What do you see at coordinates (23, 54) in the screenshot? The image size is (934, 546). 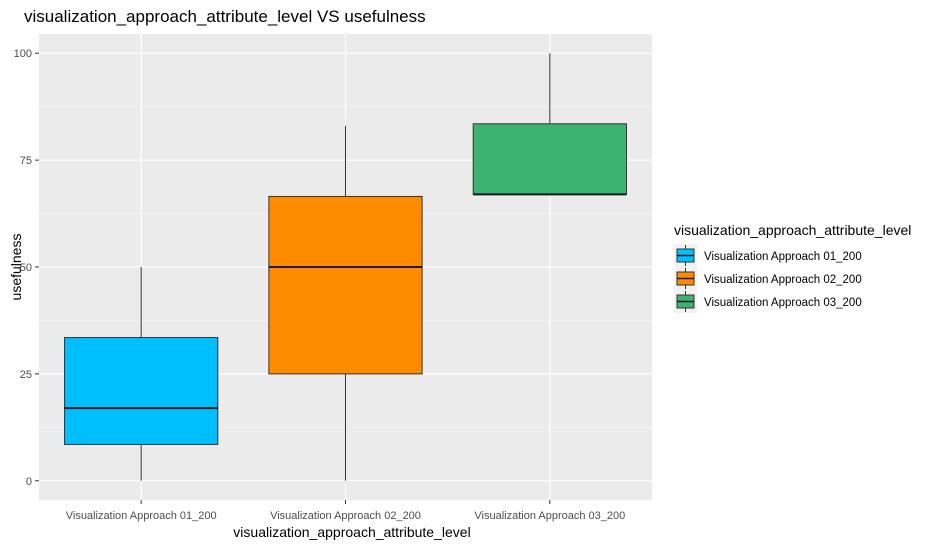 I see `y-tick-label: 100` at bounding box center [23, 54].